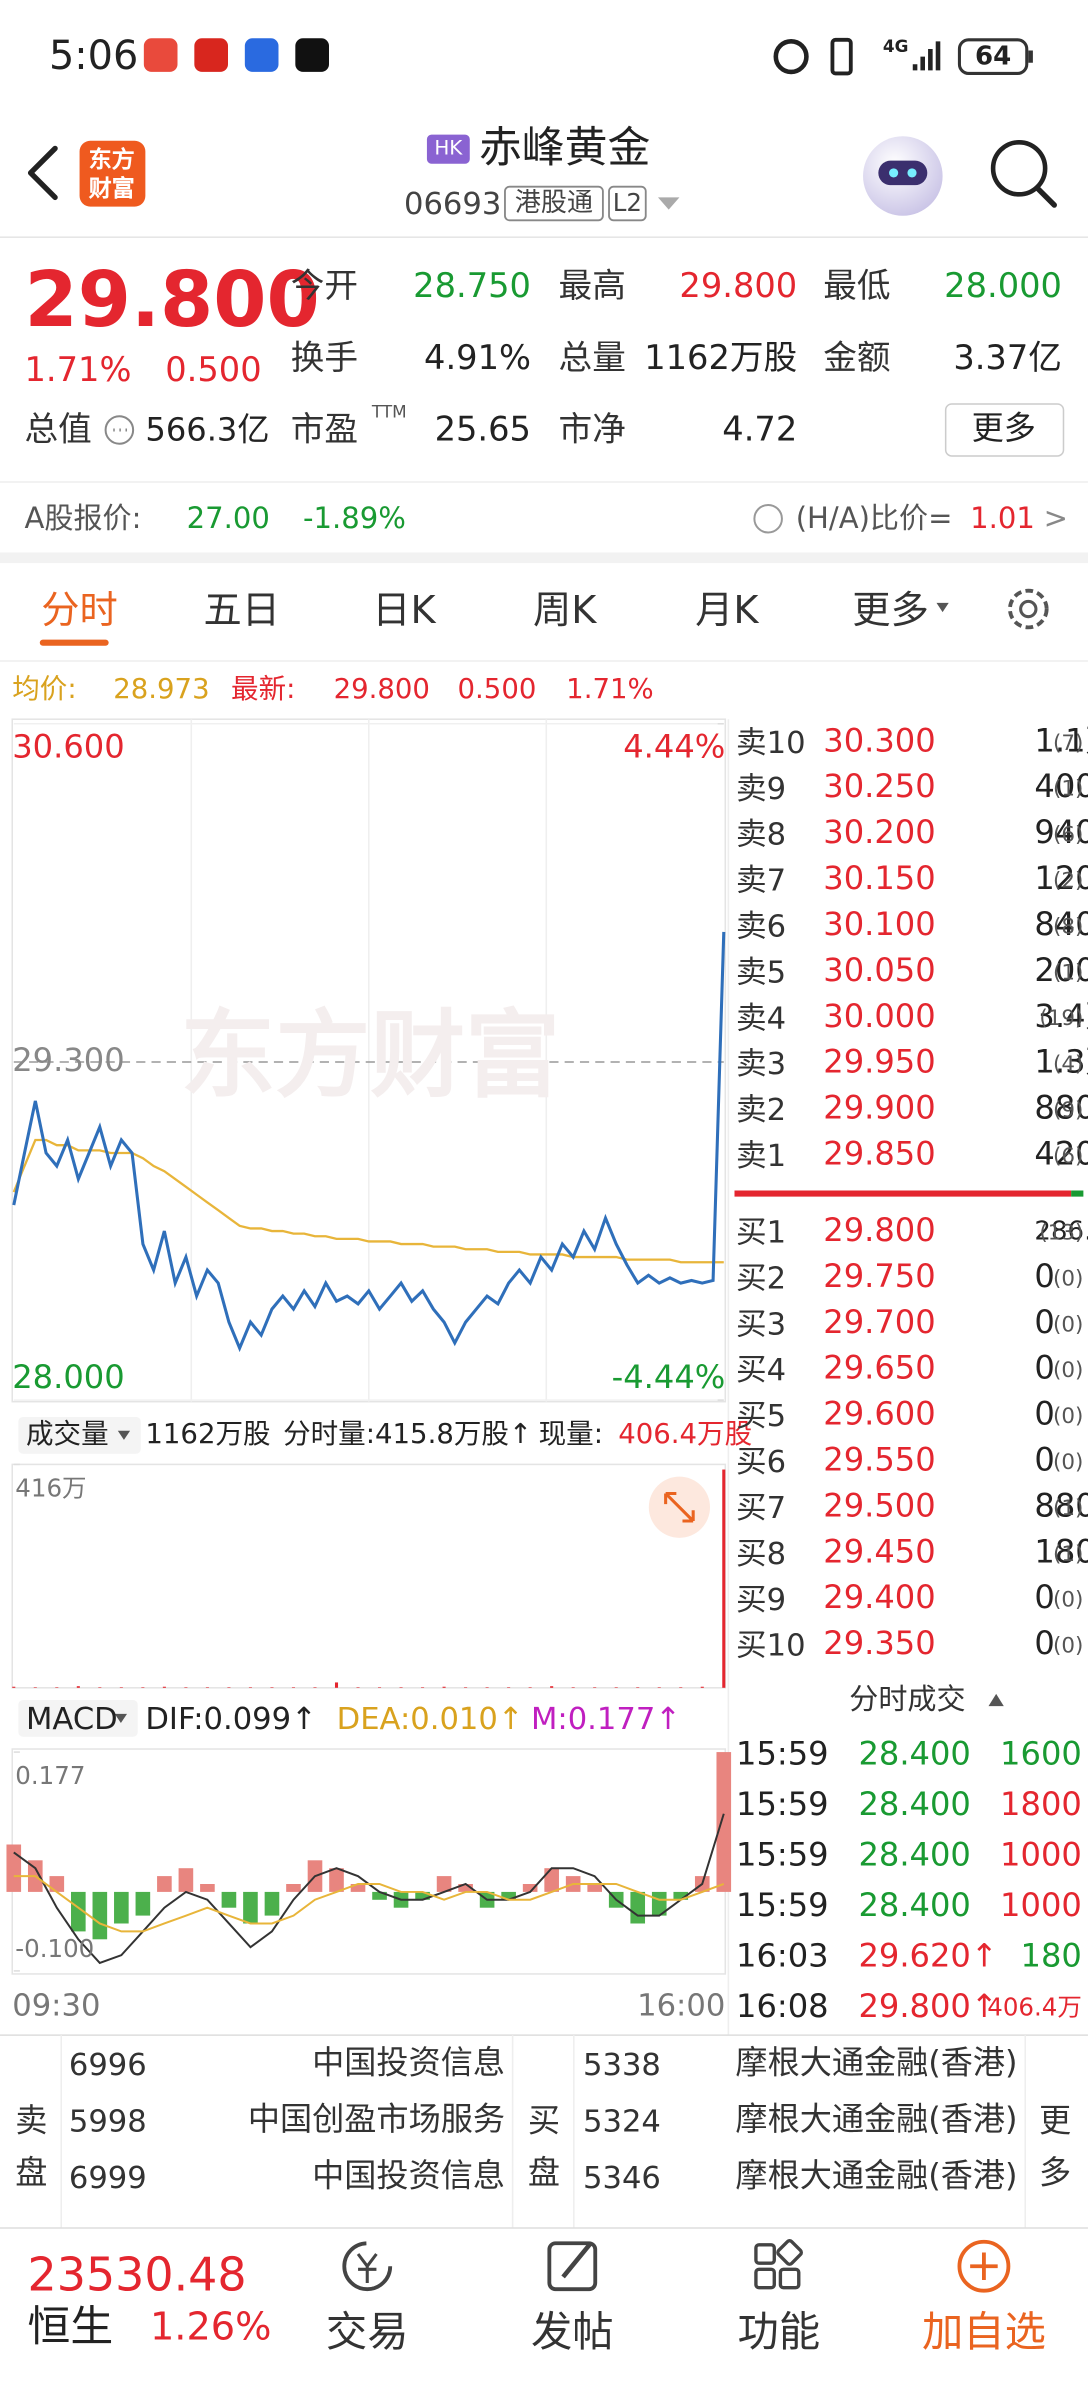 Image resolution: width=1088 pixels, height=2400 pixels. Describe the element at coordinates (572, 2332) in the screenshot. I see `nav-item: 发帖` at that location.